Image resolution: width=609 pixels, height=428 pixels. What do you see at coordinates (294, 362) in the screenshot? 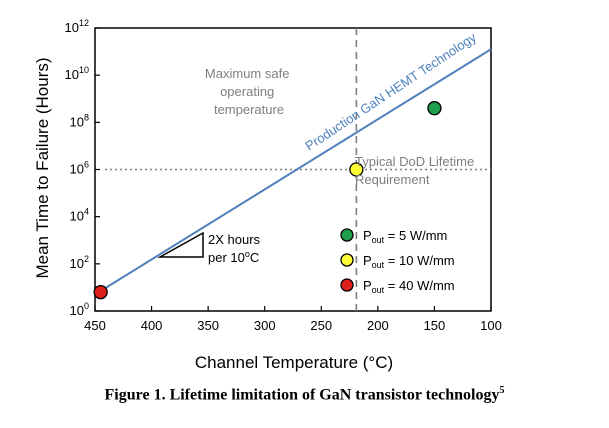
I see `x-axis-title: Channel Temperature (°C)` at bounding box center [294, 362].